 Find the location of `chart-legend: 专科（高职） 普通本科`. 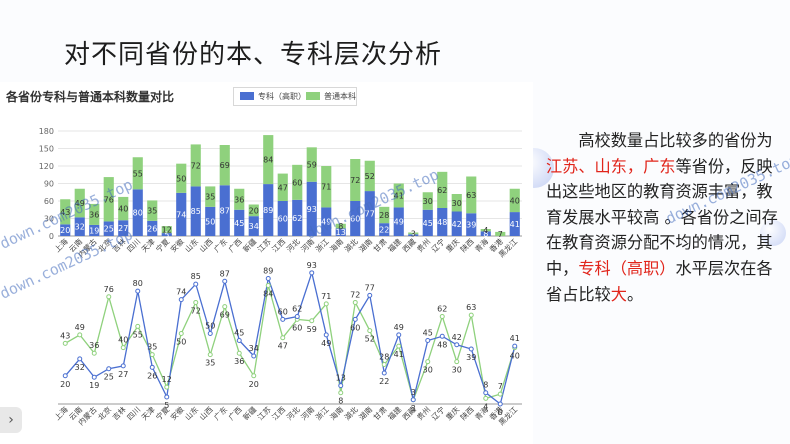

chart-legend: 专科（高职） 普通本科 is located at coordinates (295, 96).